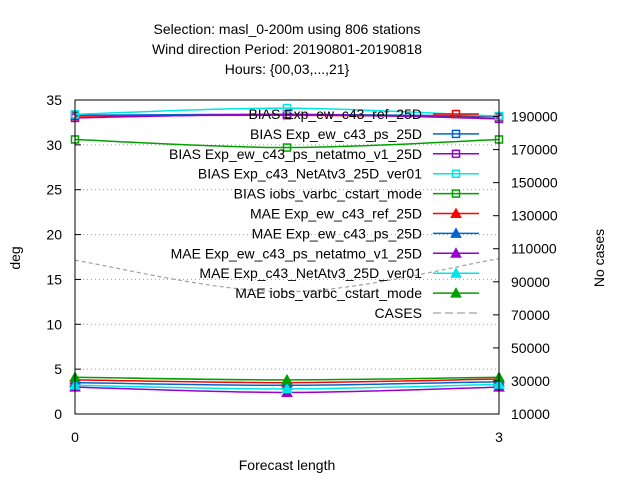  I want to click on y2-tick-label-8: 170000, so click(534, 150).